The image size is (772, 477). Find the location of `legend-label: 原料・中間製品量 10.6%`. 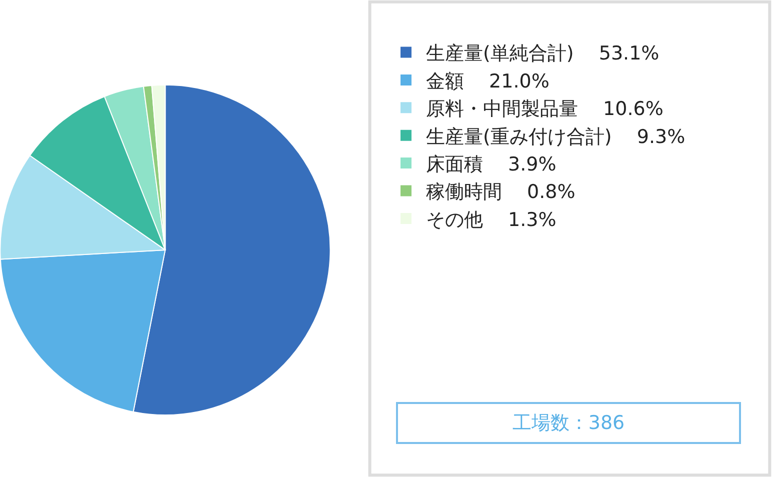

legend-label: 原料・中間製品量 10.6% is located at coordinates (545, 109).